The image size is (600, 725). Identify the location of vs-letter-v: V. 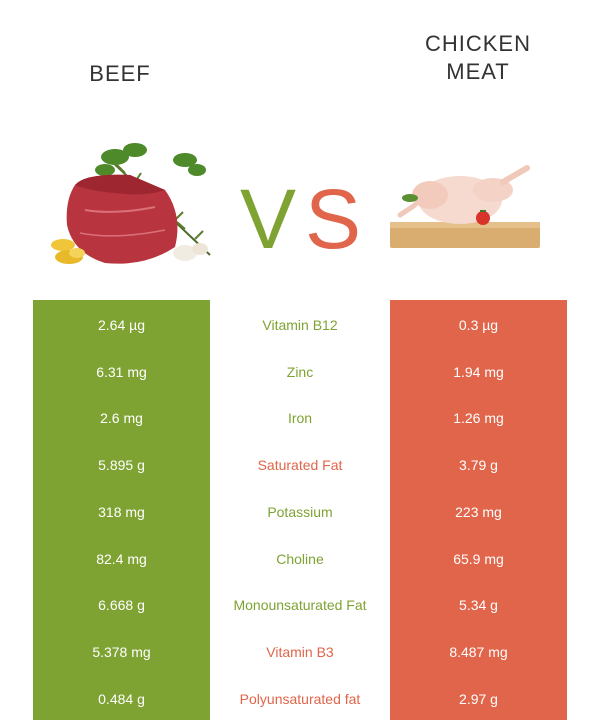
(268, 216).